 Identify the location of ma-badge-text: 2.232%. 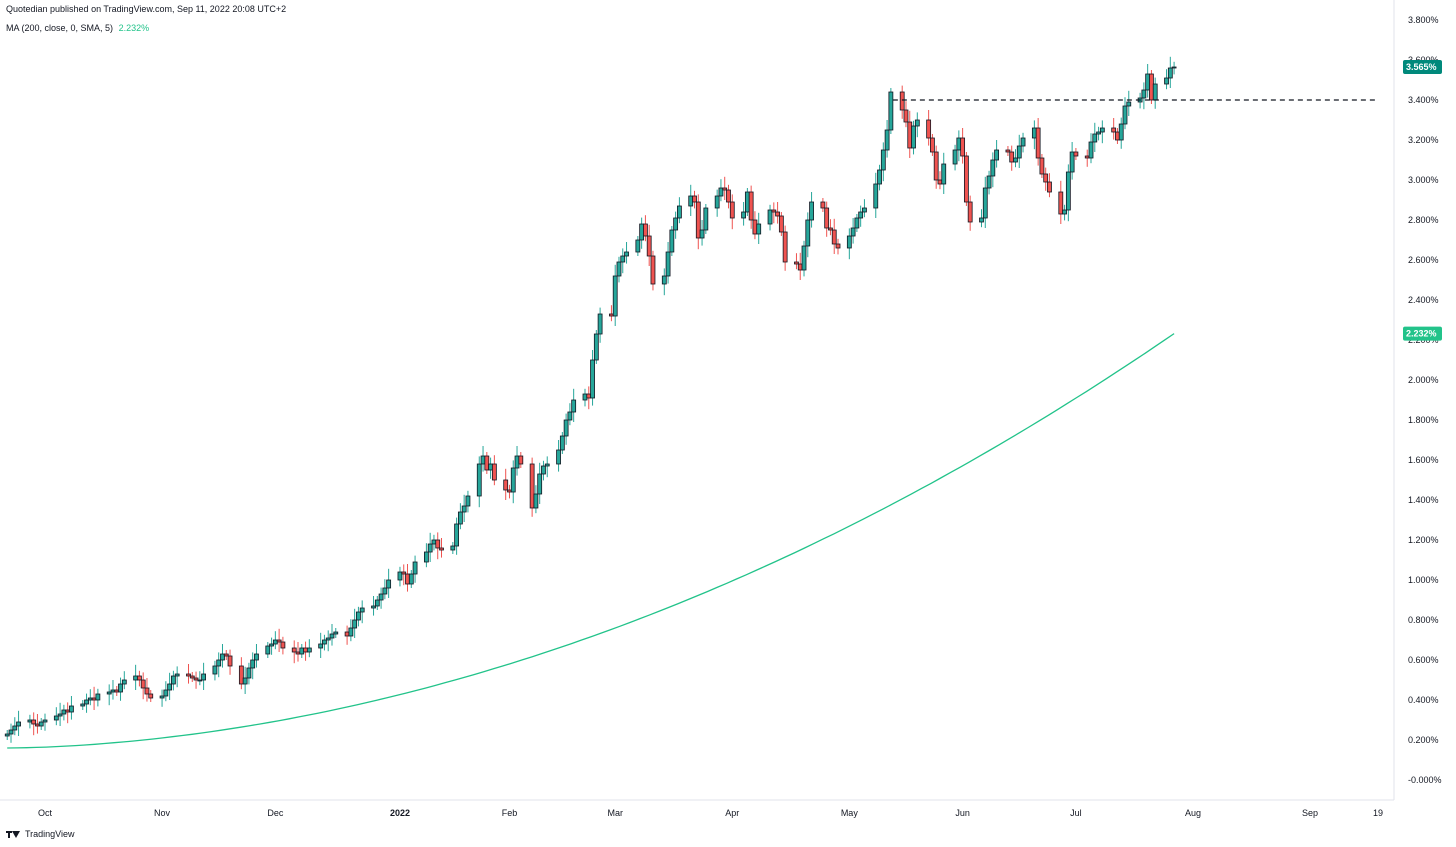
(1421, 334).